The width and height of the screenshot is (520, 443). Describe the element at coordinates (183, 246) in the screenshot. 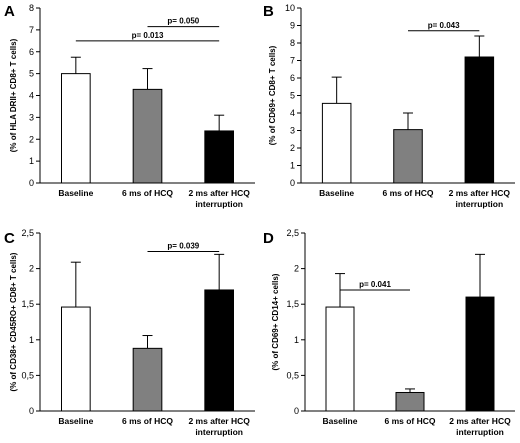

I see `p-value-label: p= 0.039` at that location.